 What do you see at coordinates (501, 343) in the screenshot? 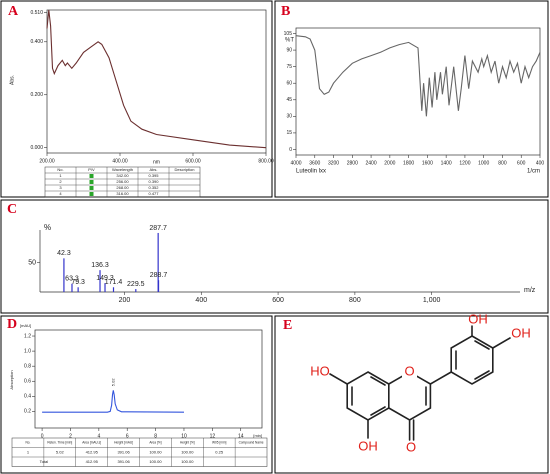
I see `bond` at bounding box center [501, 343].